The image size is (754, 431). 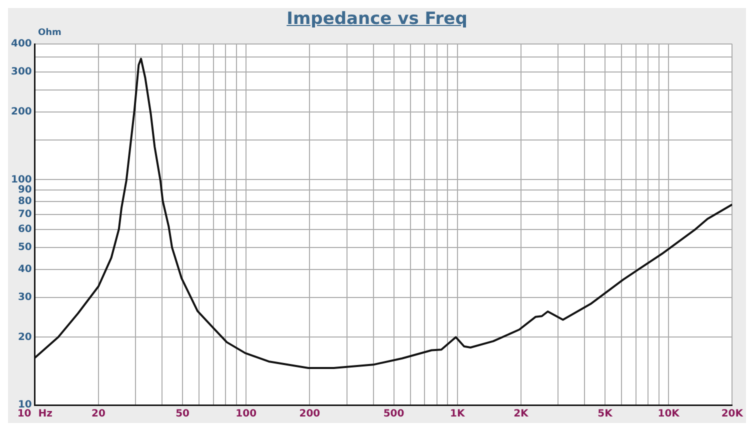 What do you see at coordinates (25, 248) in the screenshot?
I see `y-tick-label: 50` at bounding box center [25, 248].